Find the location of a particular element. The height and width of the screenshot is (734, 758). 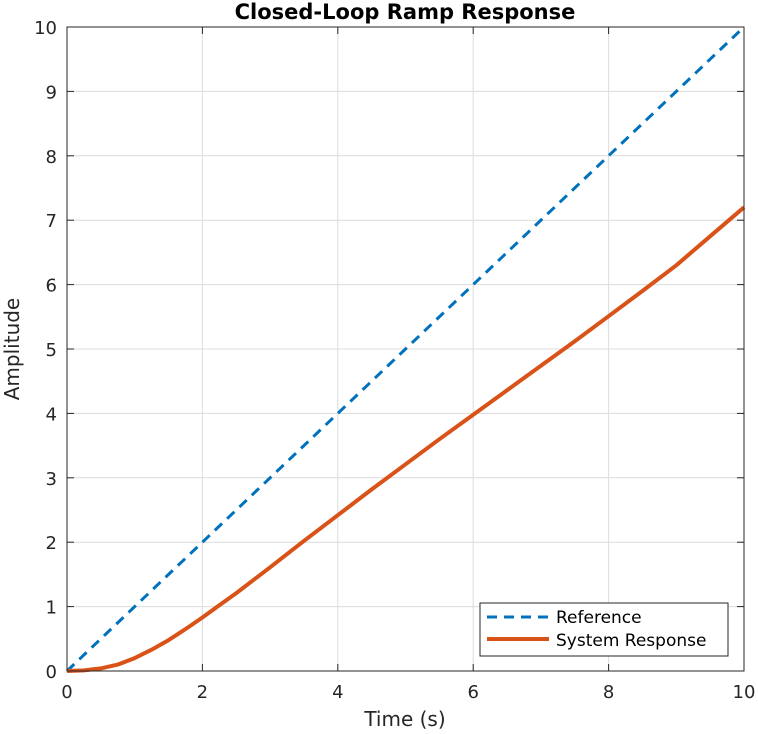

x-tick-label: 8 is located at coordinates (608, 692).